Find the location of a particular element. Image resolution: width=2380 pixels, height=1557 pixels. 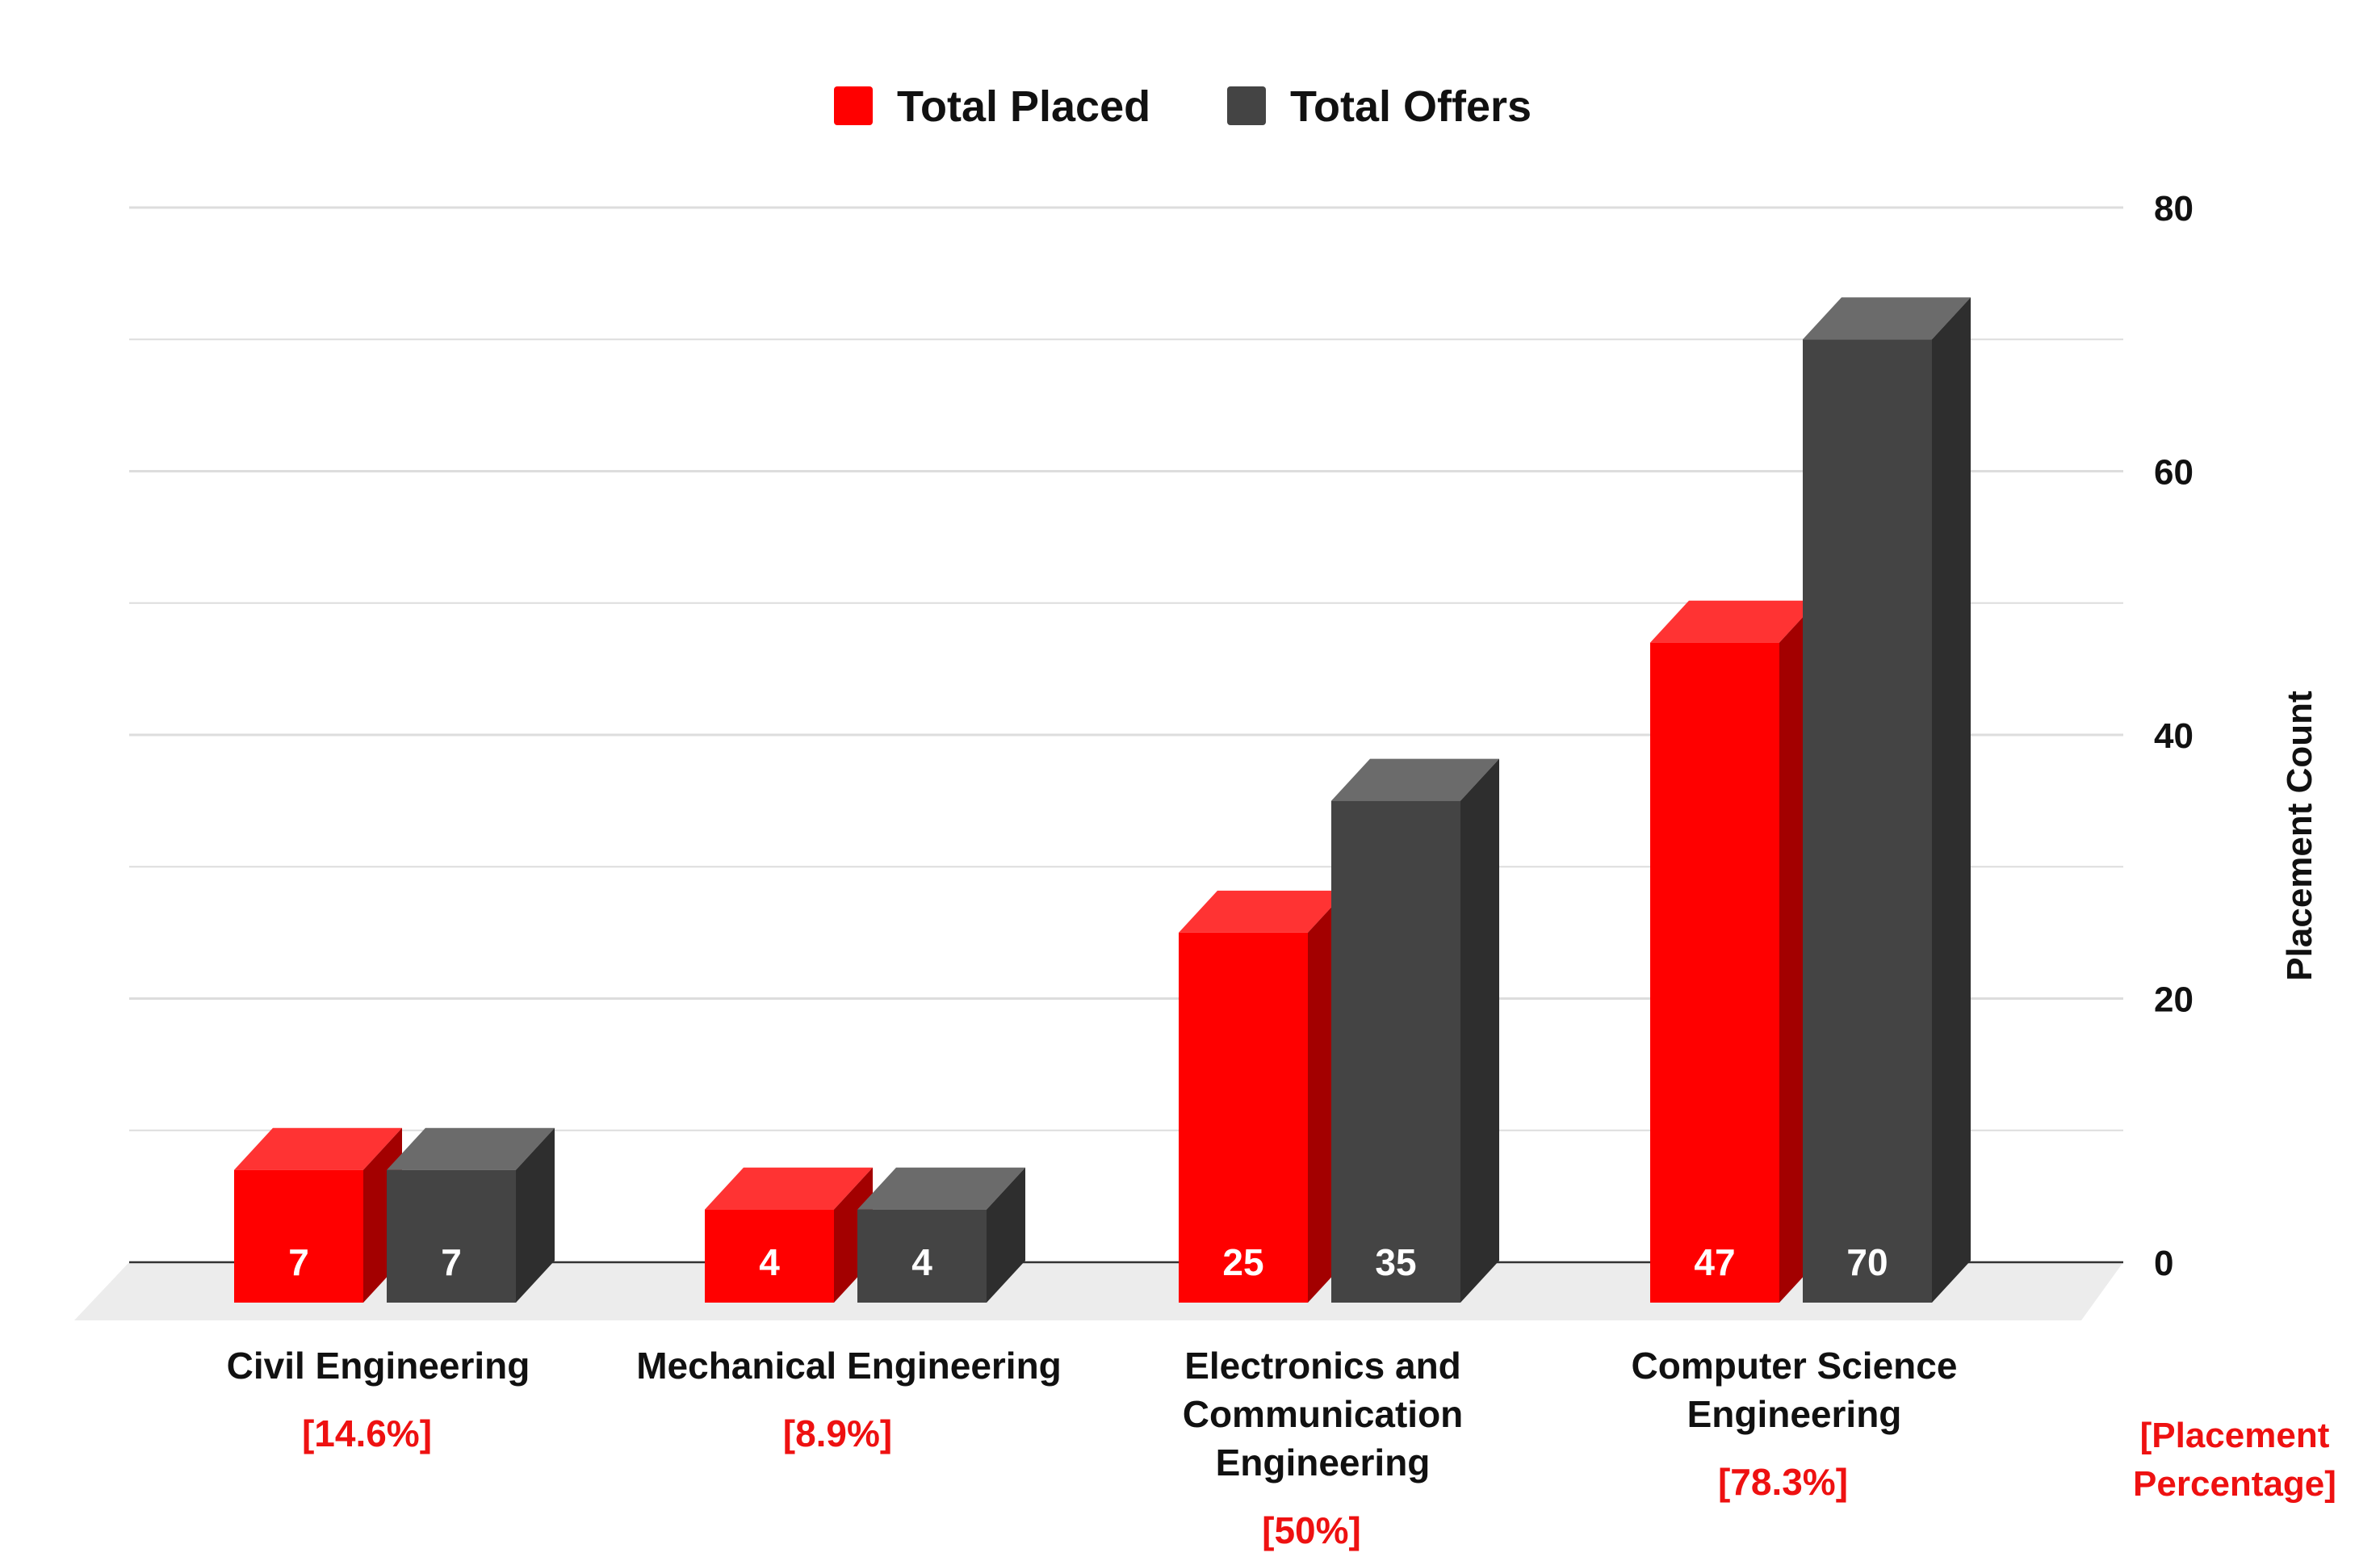

category-label: Communication is located at coordinates (1323, 1414).